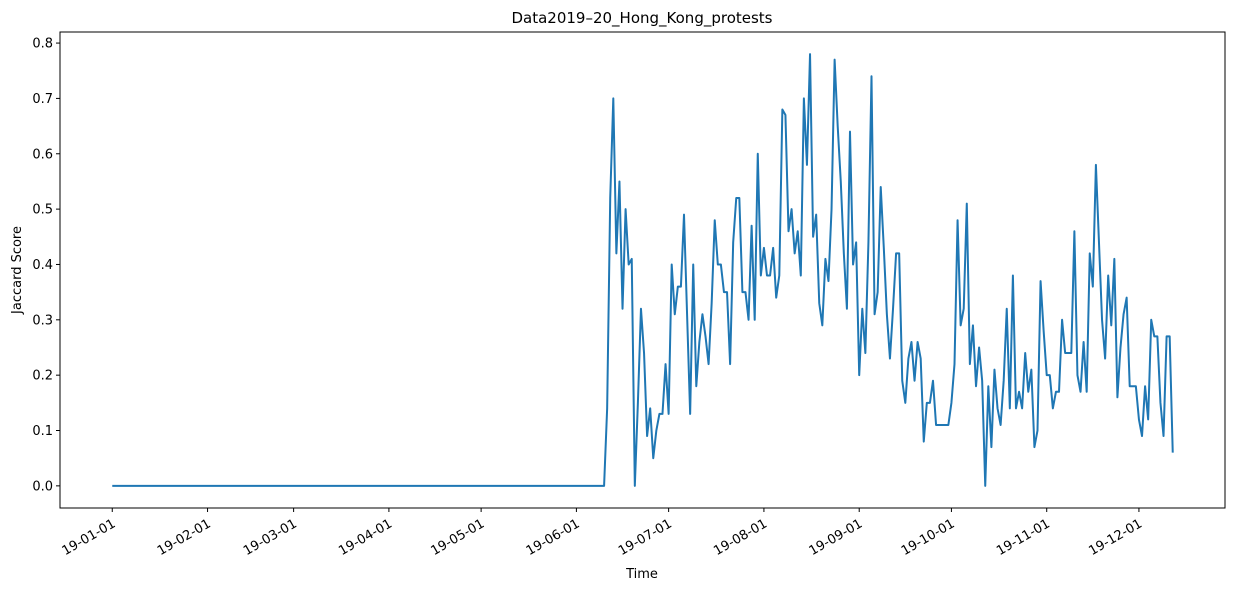 This screenshot has width=1233, height=594. I want to click on x-tick-label: 19-09-01, so click(836, 537).